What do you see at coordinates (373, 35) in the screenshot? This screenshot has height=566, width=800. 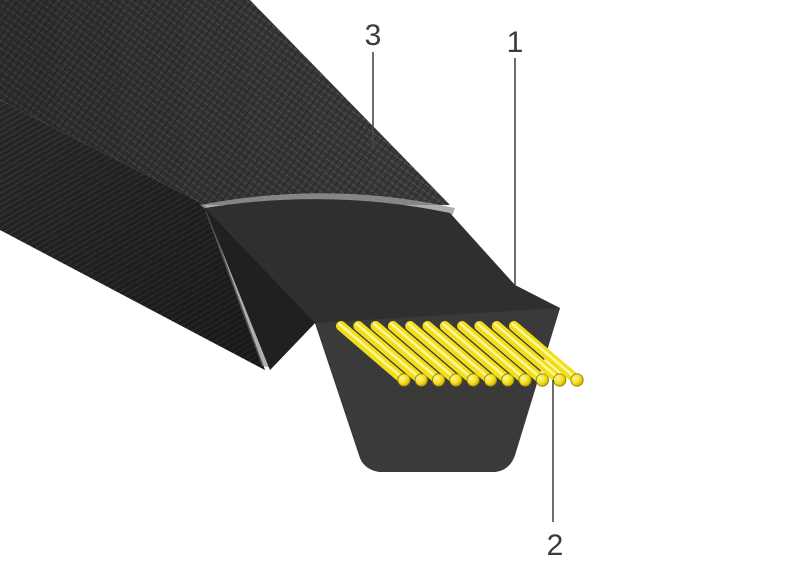 I see `callout-3-label: 3` at bounding box center [373, 35].